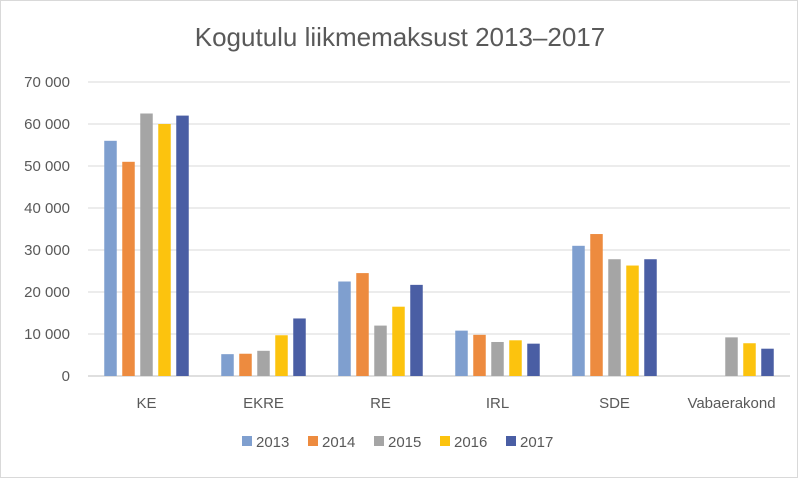 This screenshot has height=480, width=800. I want to click on bar-ekre-2015, so click(263, 363).